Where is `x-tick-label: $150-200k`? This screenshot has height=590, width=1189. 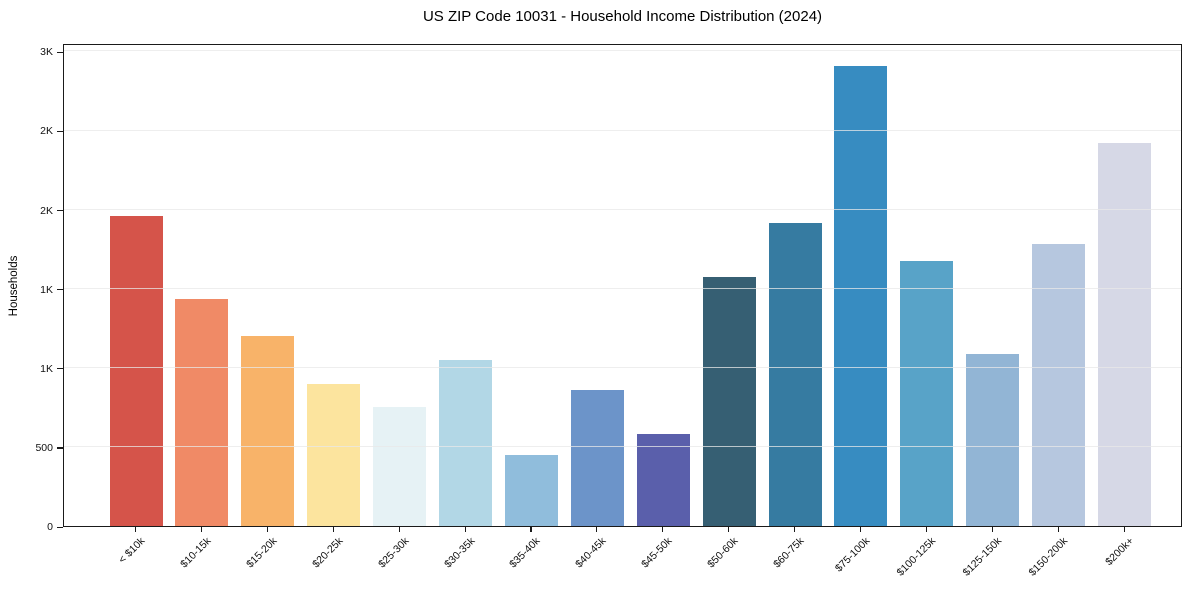 x-tick-label: $150-200k is located at coordinates (1048, 557).